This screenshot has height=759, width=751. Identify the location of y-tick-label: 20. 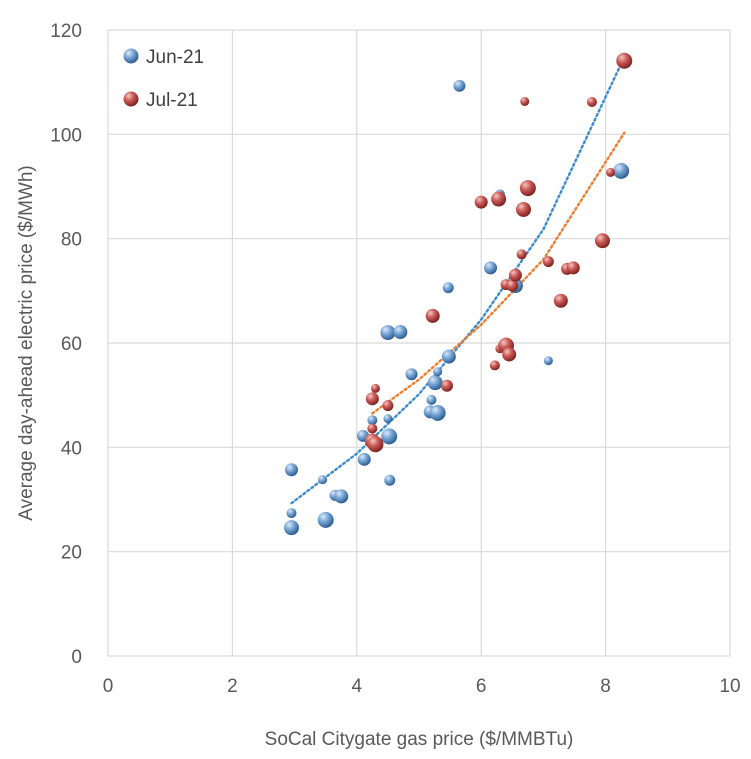
(71, 553).